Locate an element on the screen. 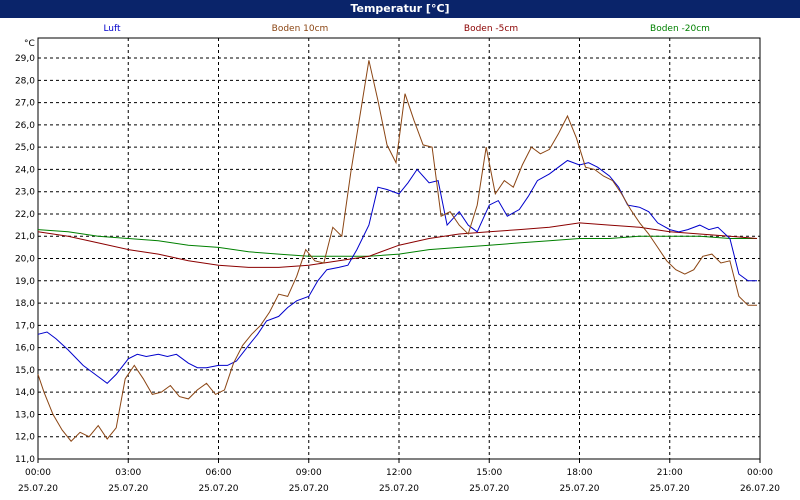 The width and height of the screenshot is (800, 500). y-tick-label: 13,0 is located at coordinates (25, 415).